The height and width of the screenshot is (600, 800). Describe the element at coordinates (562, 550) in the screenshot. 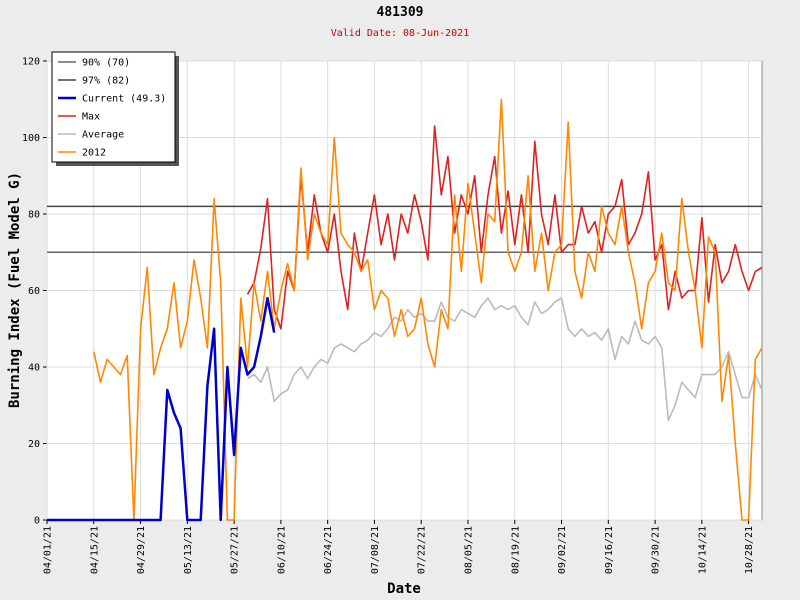

I see `x-tick-label: 09/02/21` at that location.